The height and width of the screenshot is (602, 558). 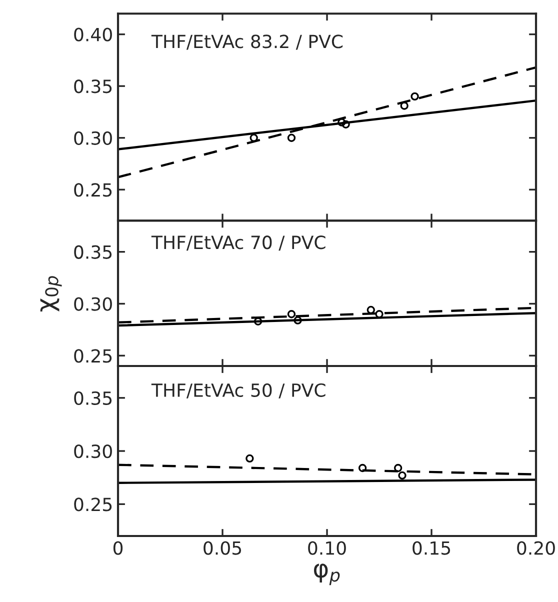 What do you see at coordinates (431, 548) in the screenshot?
I see `x-tick-label: 0.15` at bounding box center [431, 548].